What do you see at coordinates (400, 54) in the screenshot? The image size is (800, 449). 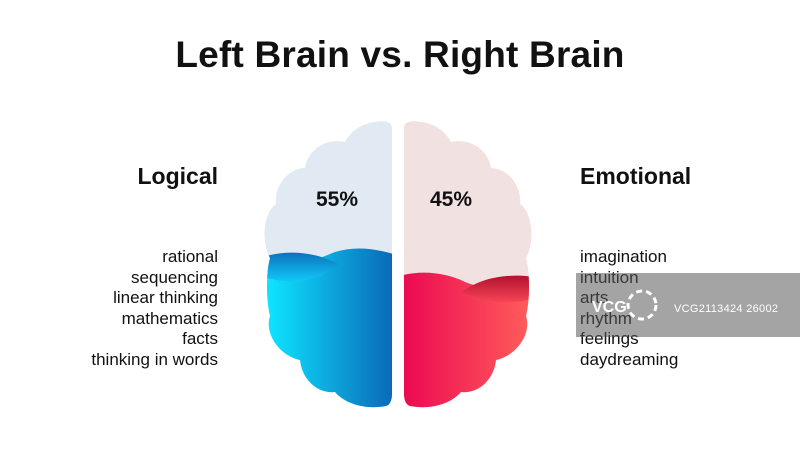 I see `page-title: Left Brain vs. Right Brain` at bounding box center [400, 54].